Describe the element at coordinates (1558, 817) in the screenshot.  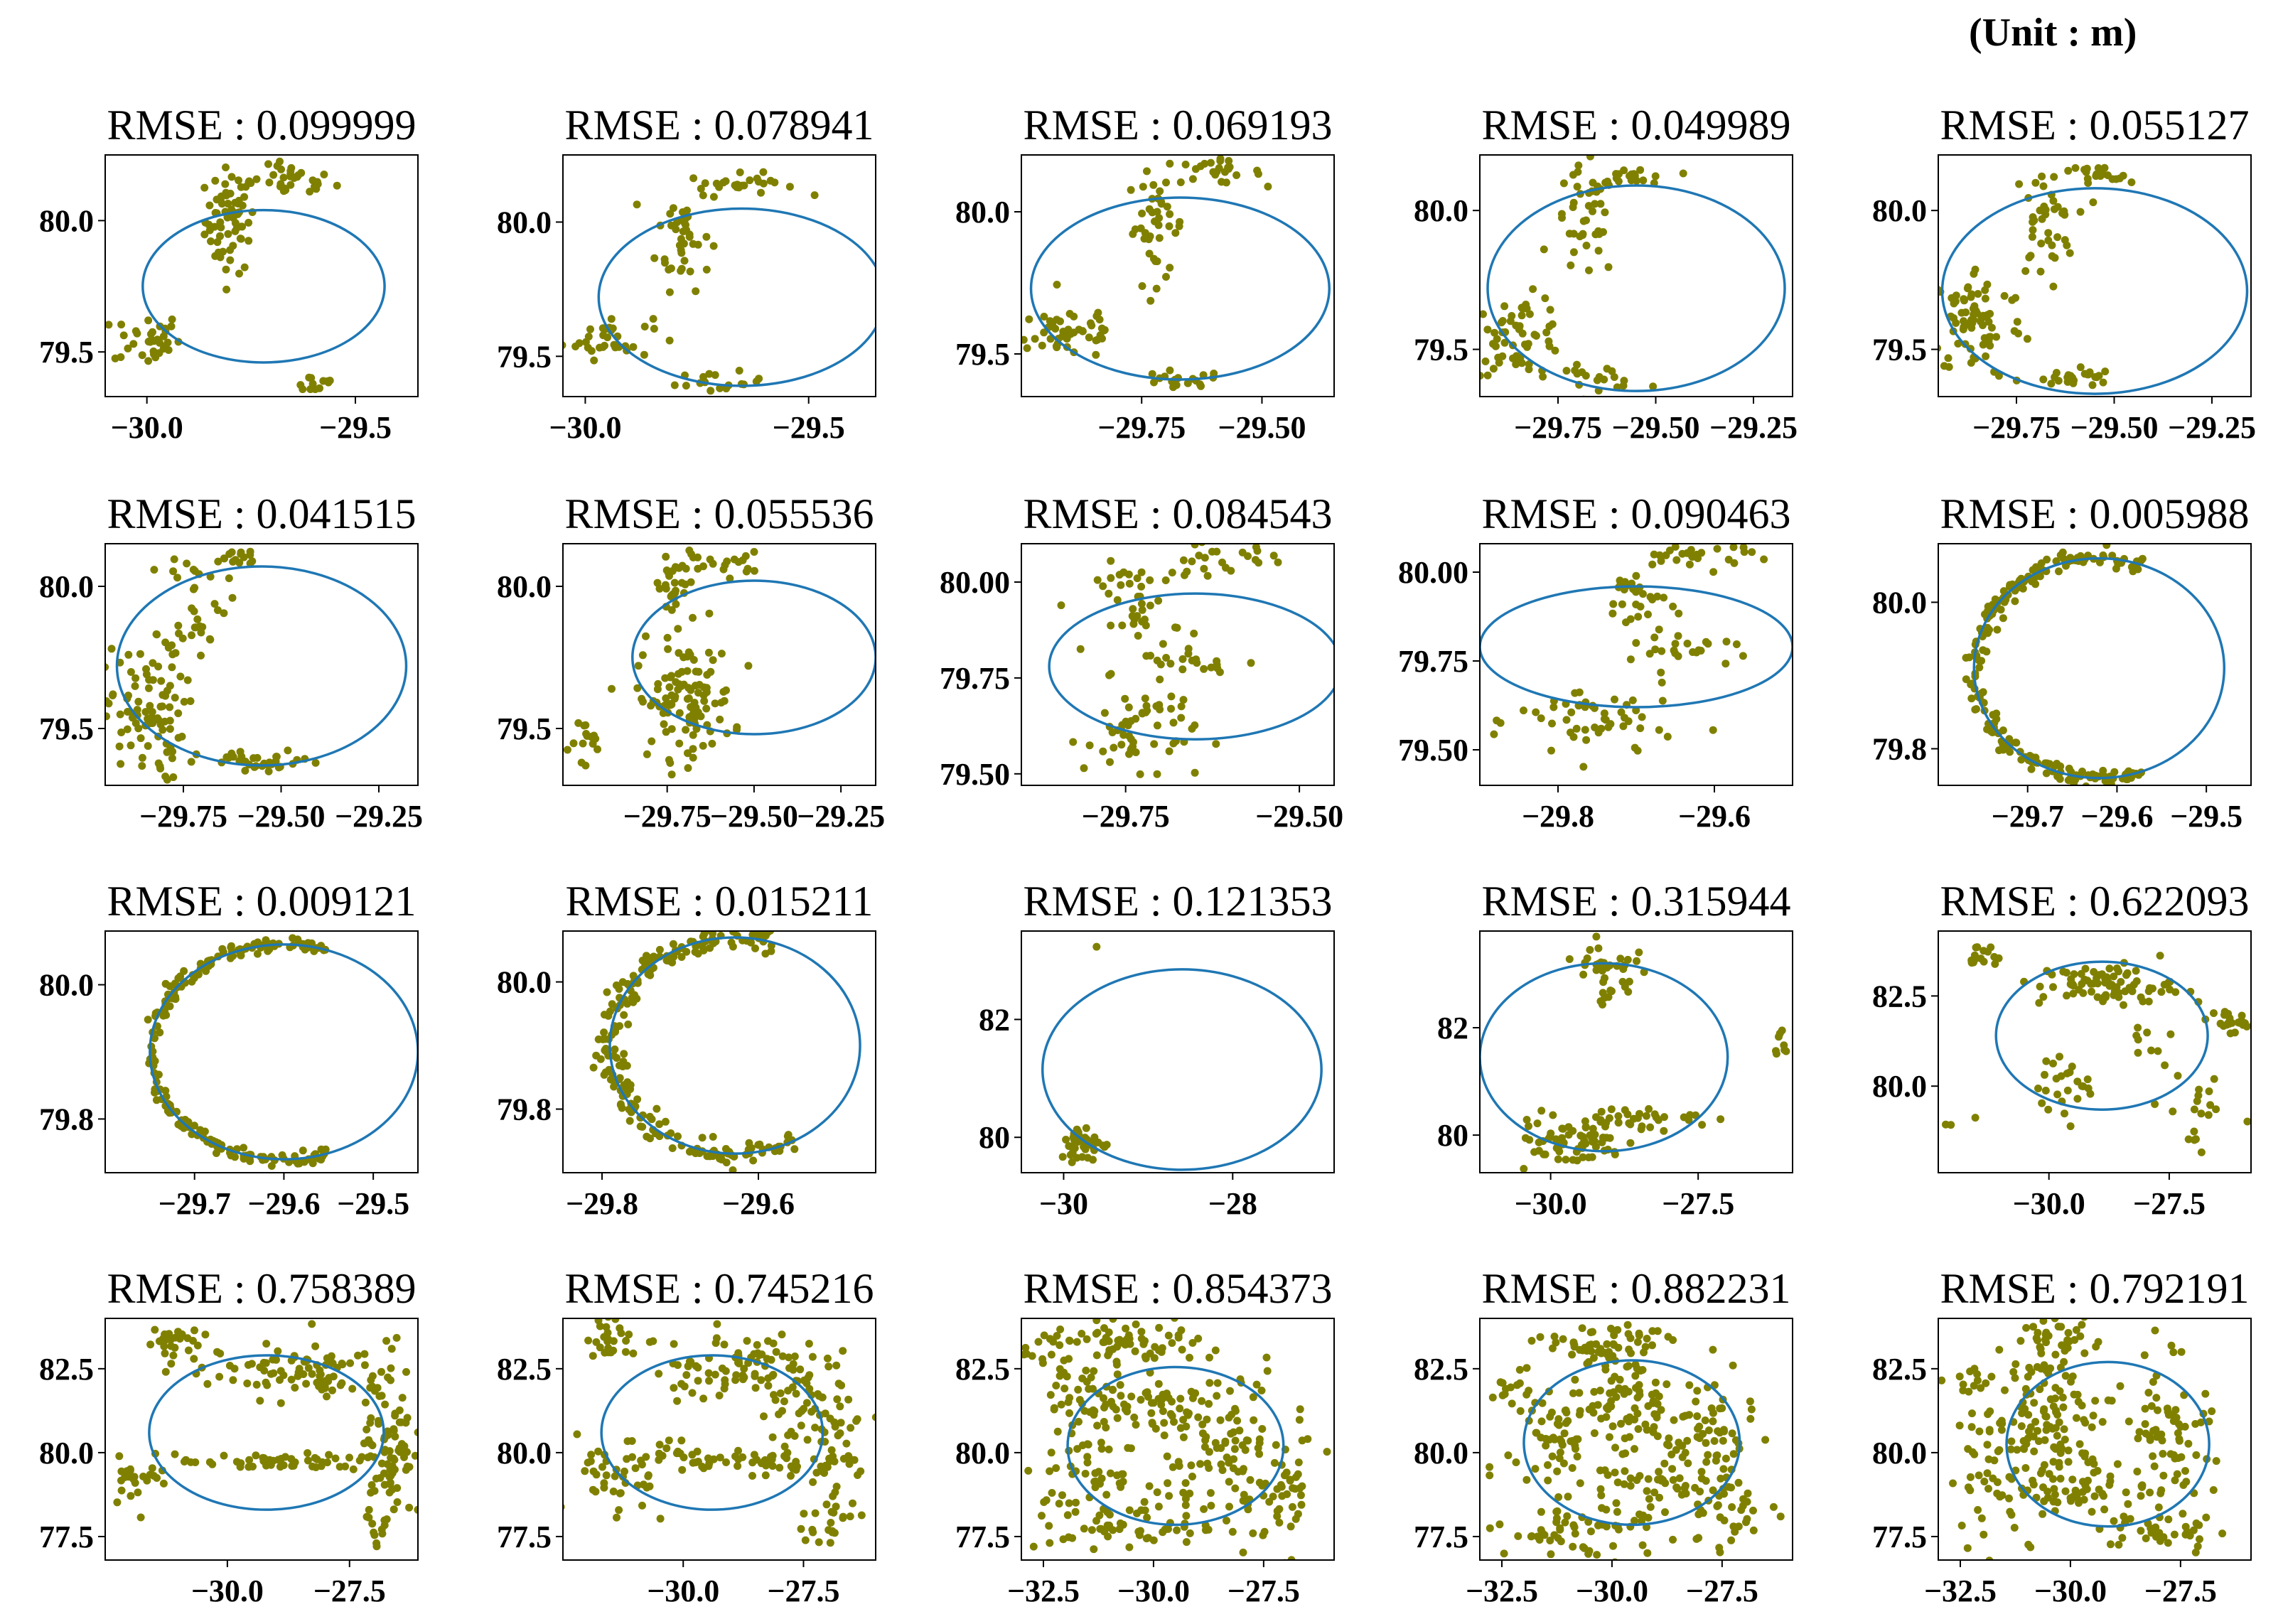
I see `x-tick-label: −29.8` at that location.